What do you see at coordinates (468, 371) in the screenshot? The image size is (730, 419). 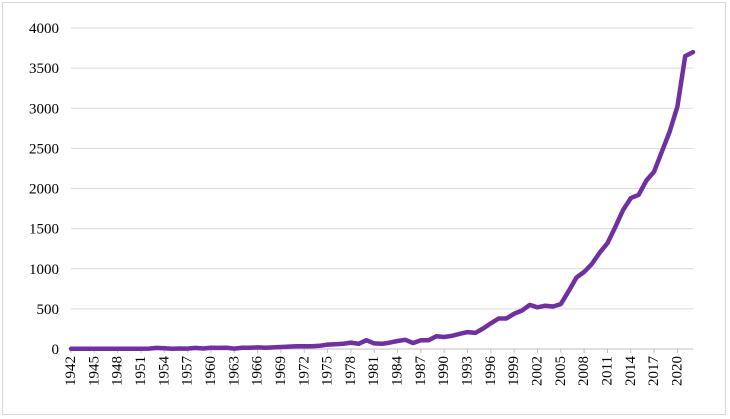 I see `x-tick-label: 1993` at bounding box center [468, 371].